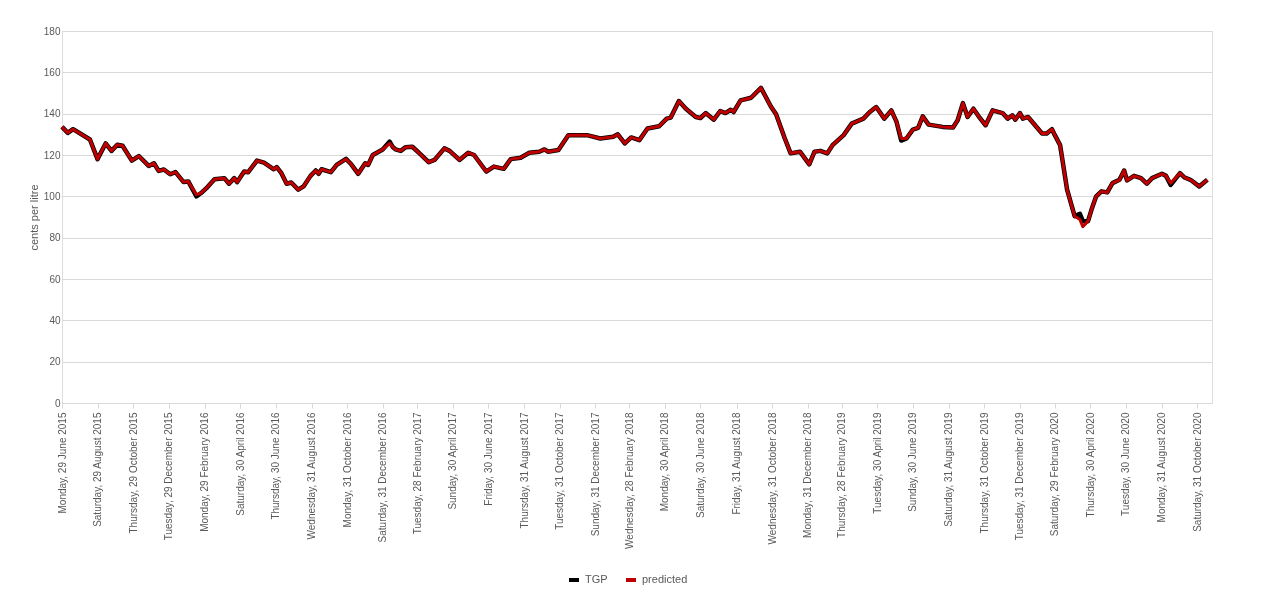 Image resolution: width=1262 pixels, height=605 pixels. Describe the element at coordinates (1126, 464) in the screenshot. I see `x-tick-label: Tuesday, 30 June 2020` at that location.